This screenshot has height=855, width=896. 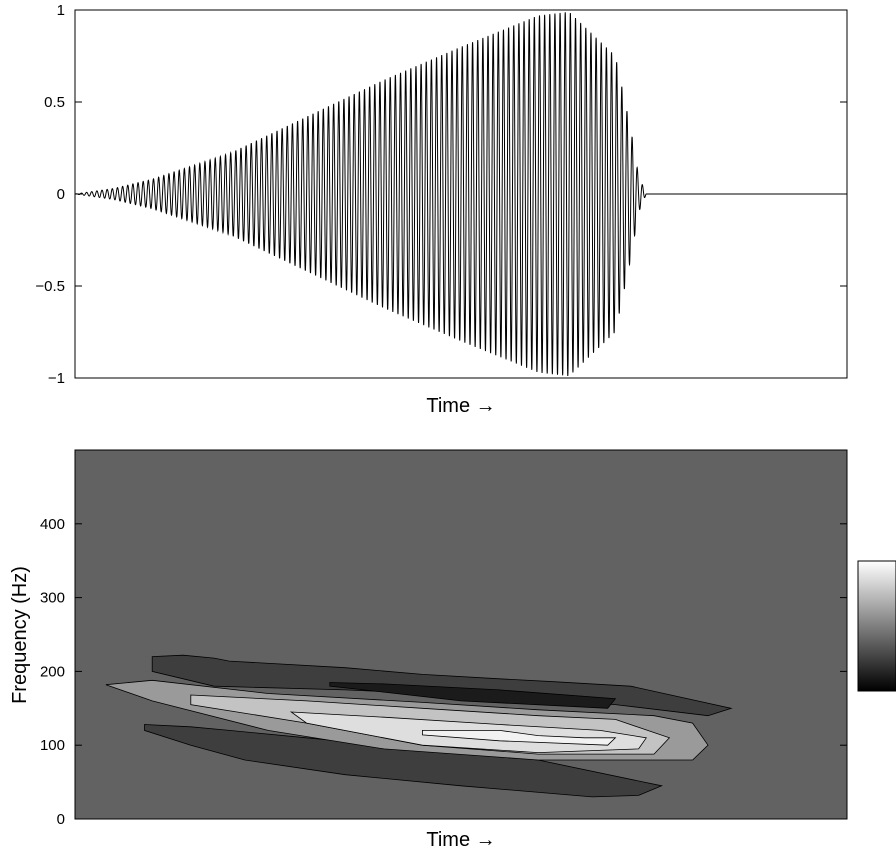 What do you see at coordinates (460, 406) in the screenshot?
I see `waveform-x-axis-label: Time →` at bounding box center [460, 406].